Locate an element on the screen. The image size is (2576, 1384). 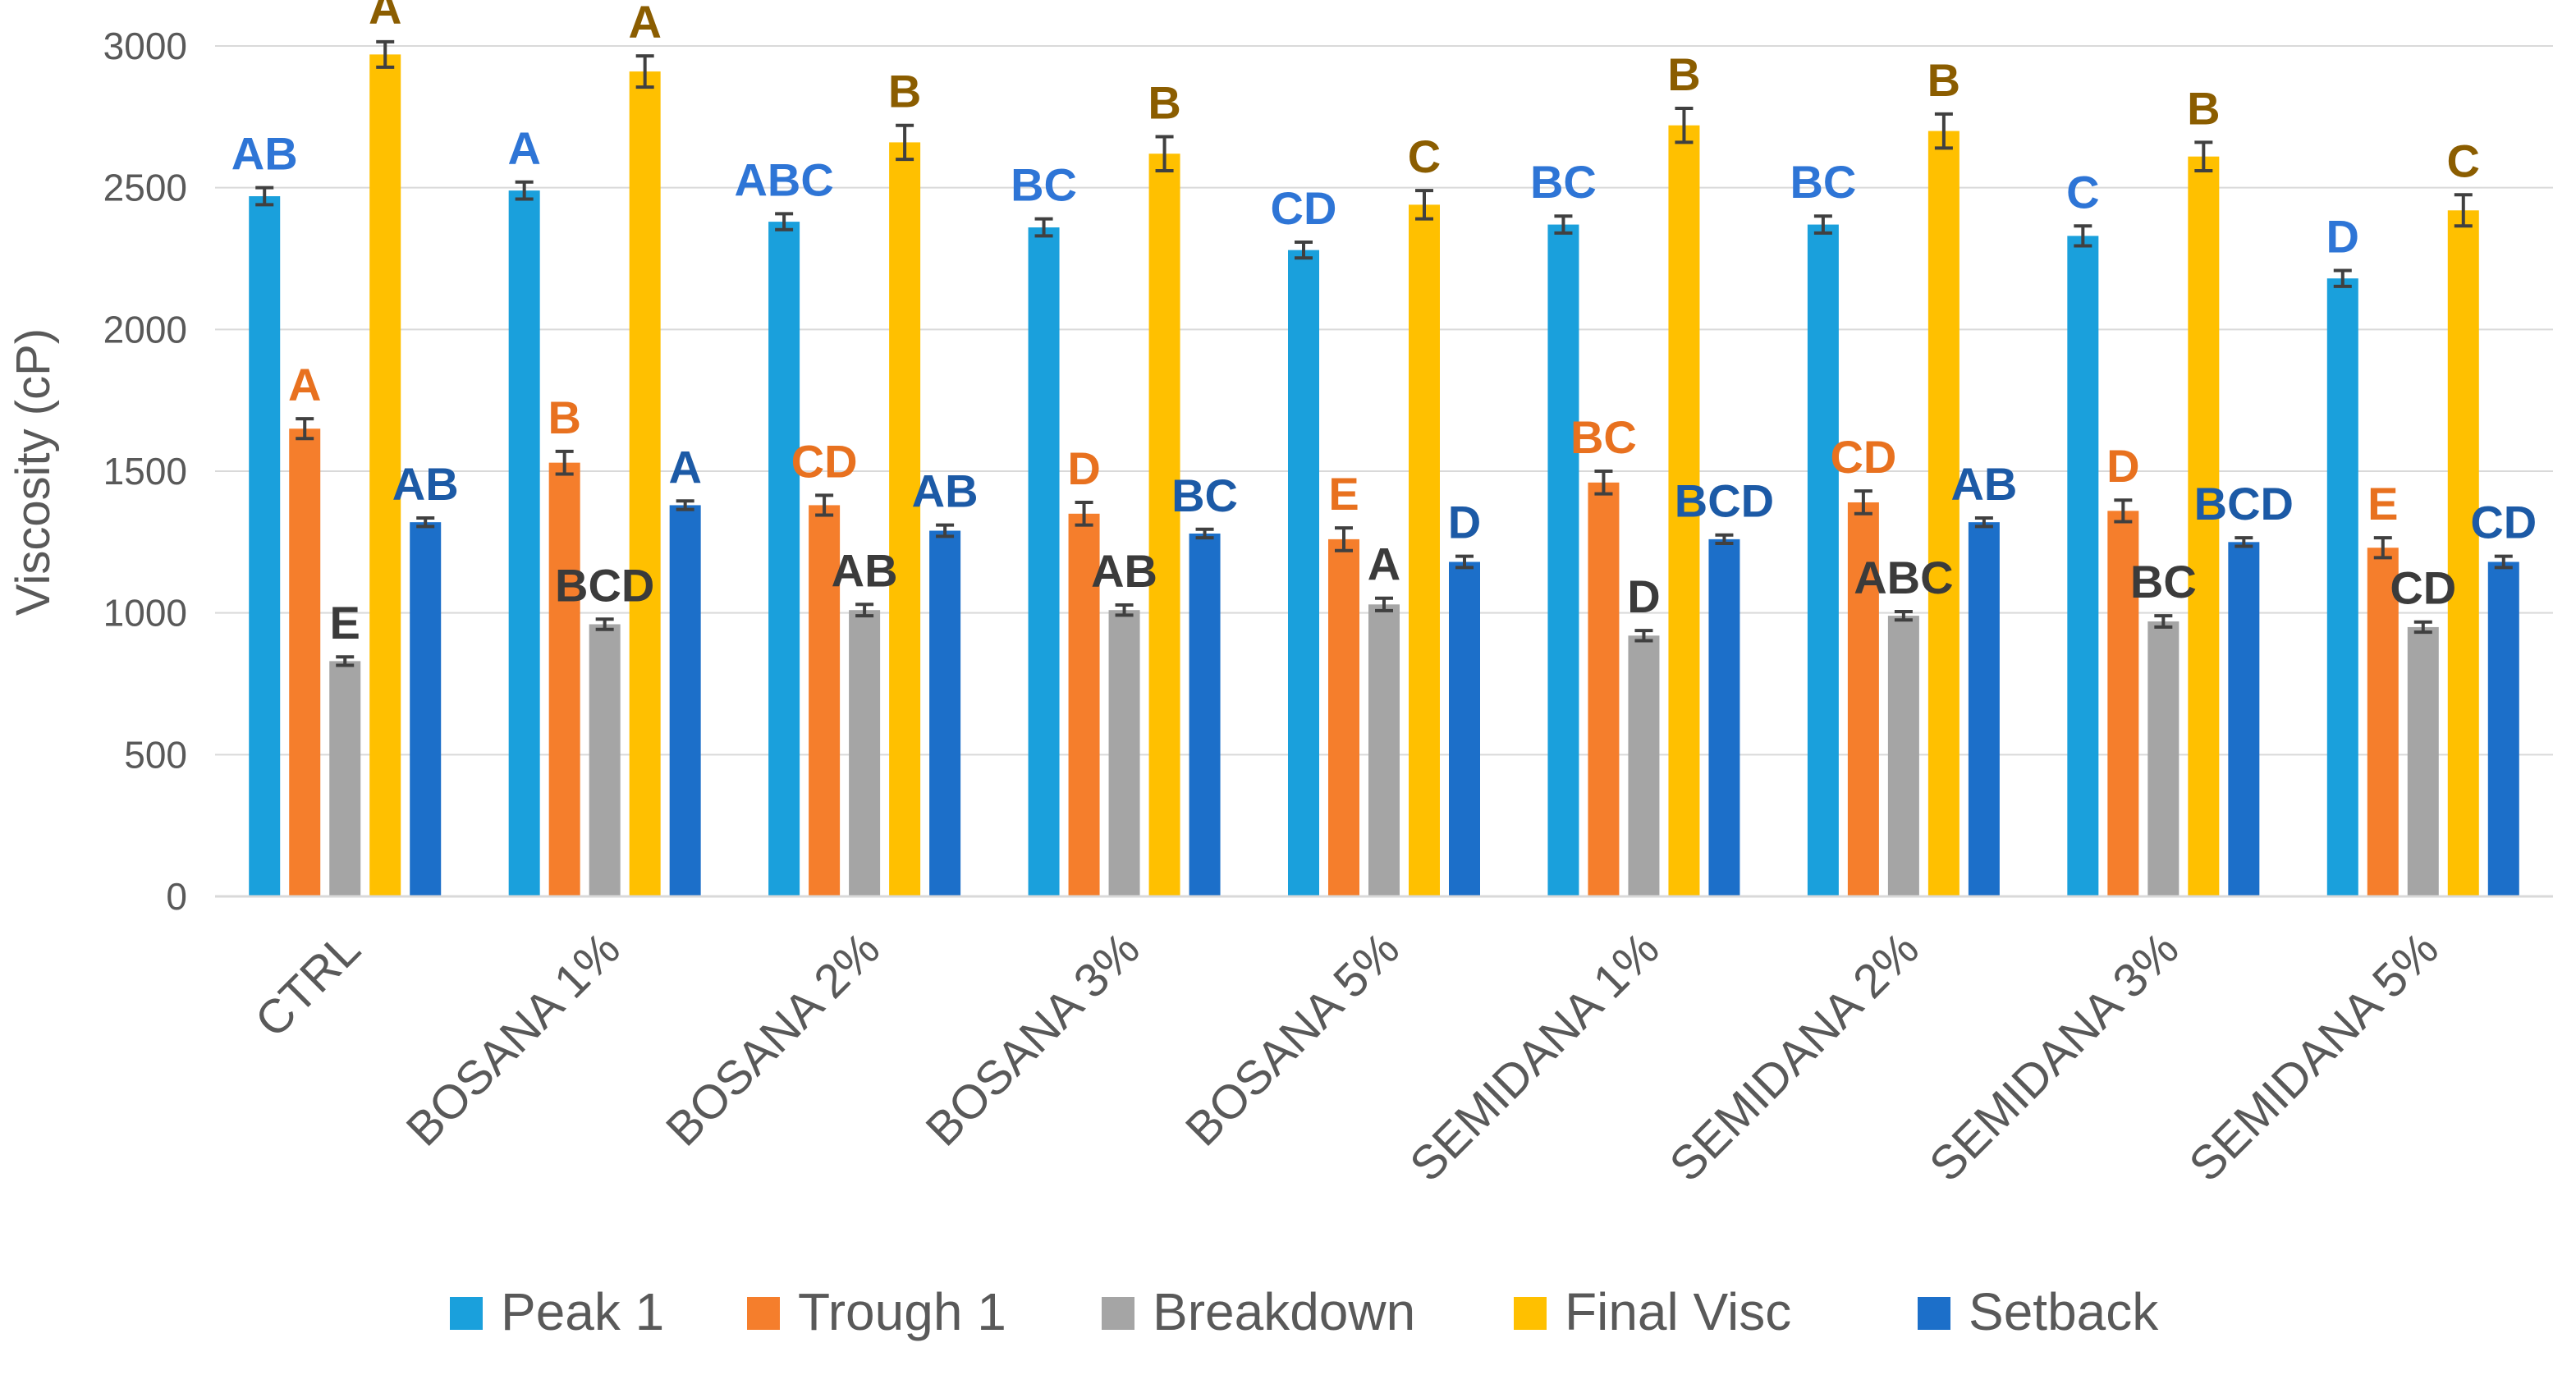
y-tick-label: 500 is located at coordinates (155, 754).